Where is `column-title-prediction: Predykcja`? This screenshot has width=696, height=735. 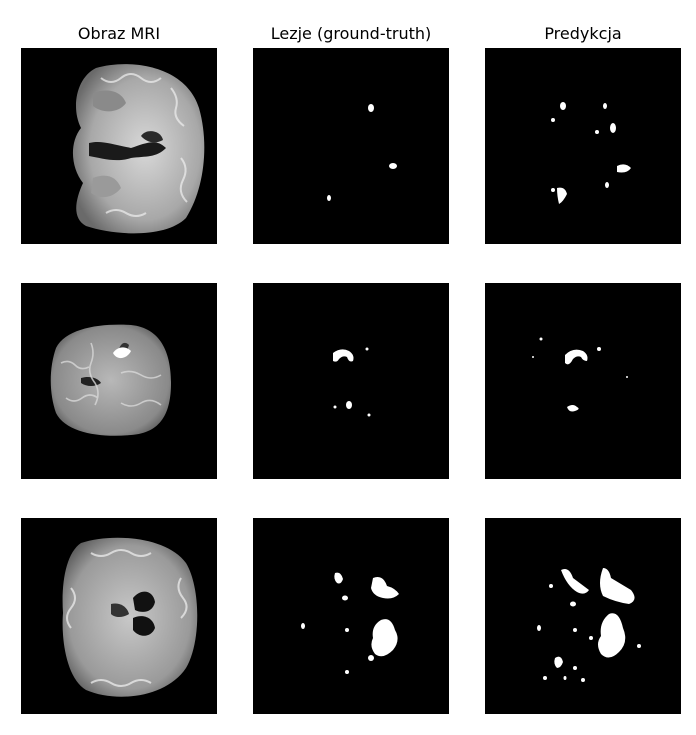
column-title-prediction: Predykcja is located at coordinates (583, 33).